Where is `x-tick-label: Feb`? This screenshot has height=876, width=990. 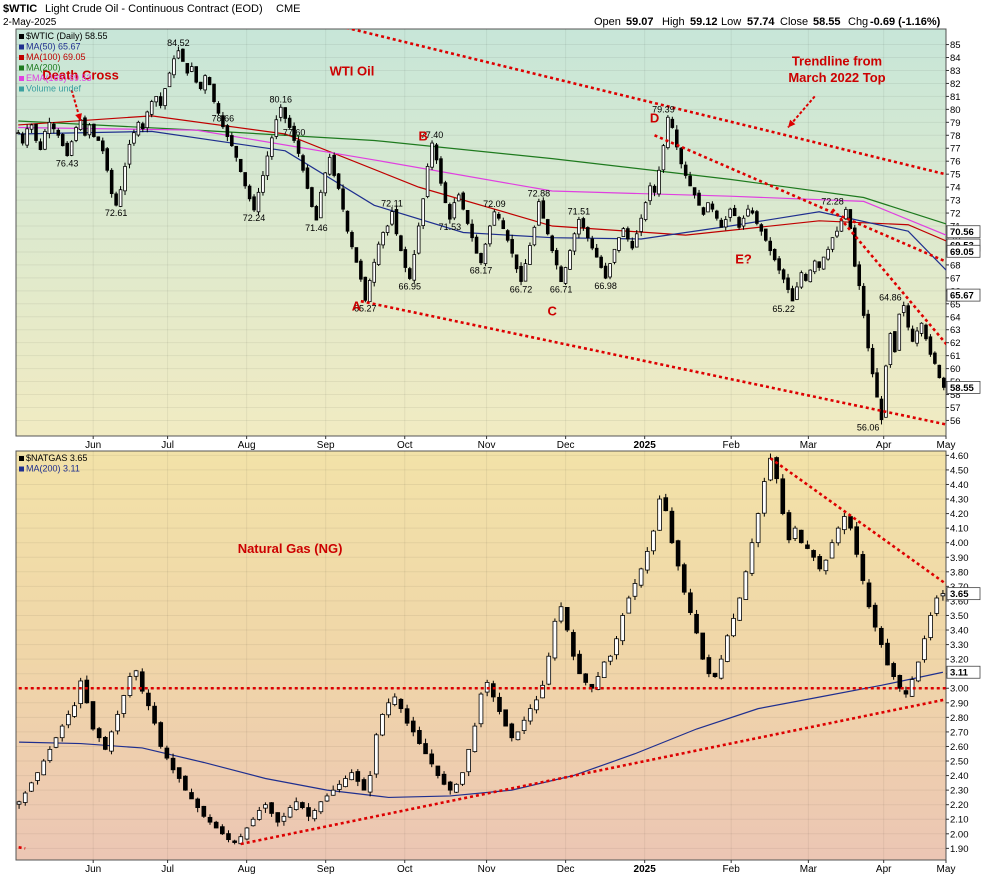 x-tick-label: Feb is located at coordinates (732, 869).